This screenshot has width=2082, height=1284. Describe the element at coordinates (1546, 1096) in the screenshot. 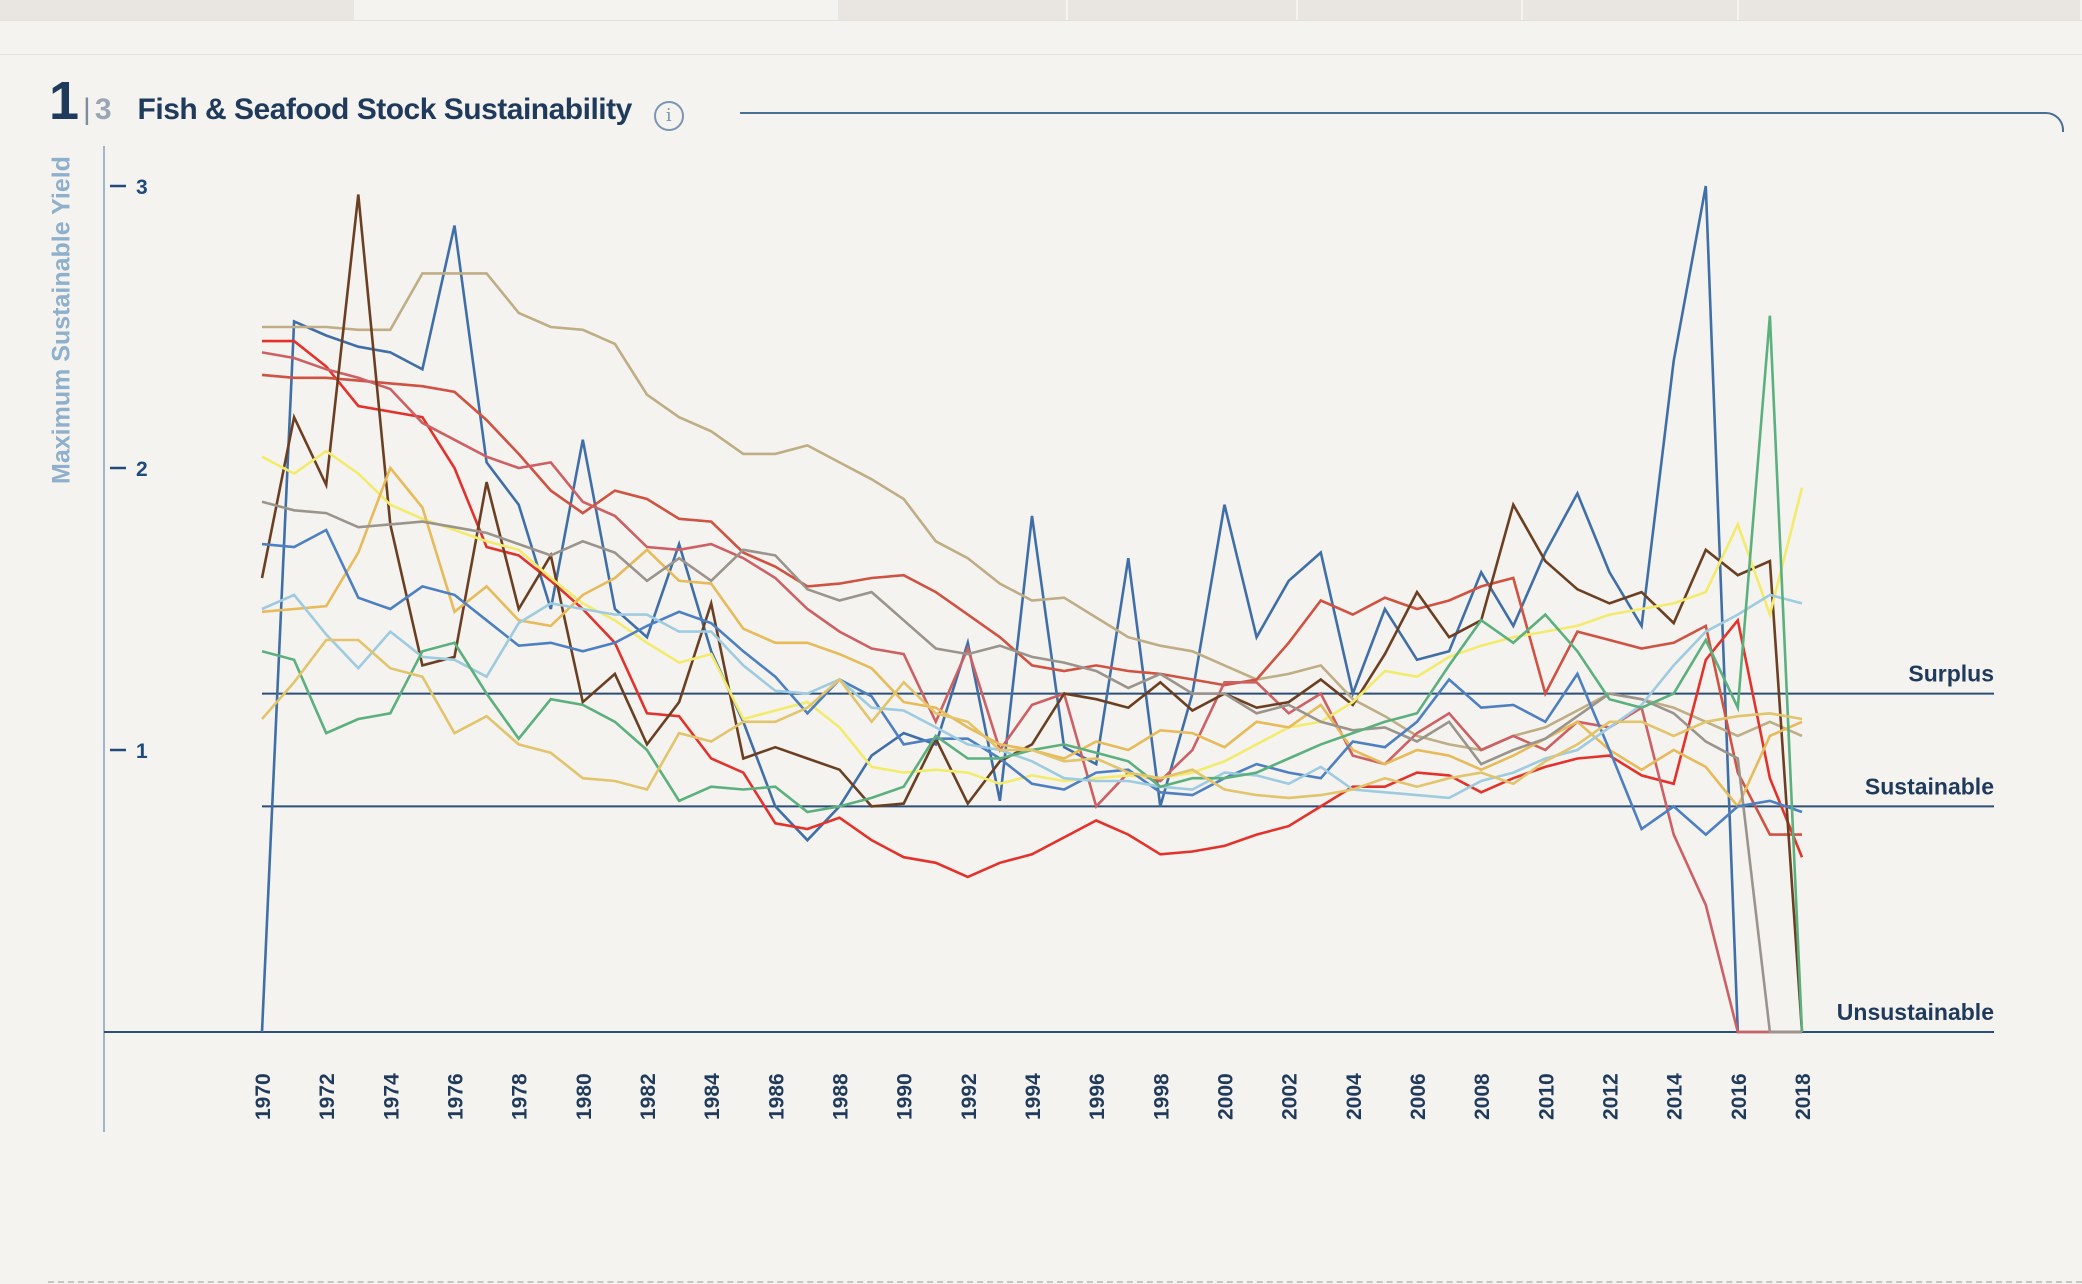

I see `x-tick-label: 2010` at that location.